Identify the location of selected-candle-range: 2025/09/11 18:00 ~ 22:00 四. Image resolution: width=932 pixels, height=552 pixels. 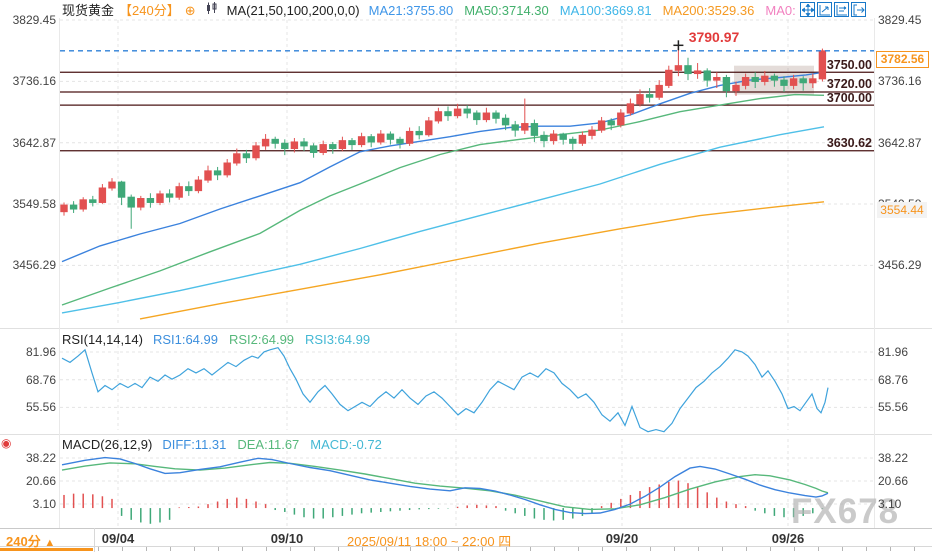
(429, 541).